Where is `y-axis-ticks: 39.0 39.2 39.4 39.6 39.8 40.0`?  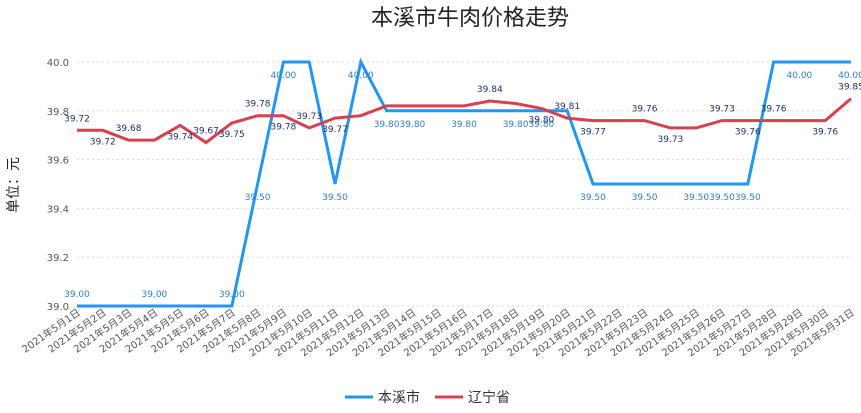
y-axis-ticks: 39.0 39.2 39.4 39.6 39.8 40.0 is located at coordinates (58, 185).